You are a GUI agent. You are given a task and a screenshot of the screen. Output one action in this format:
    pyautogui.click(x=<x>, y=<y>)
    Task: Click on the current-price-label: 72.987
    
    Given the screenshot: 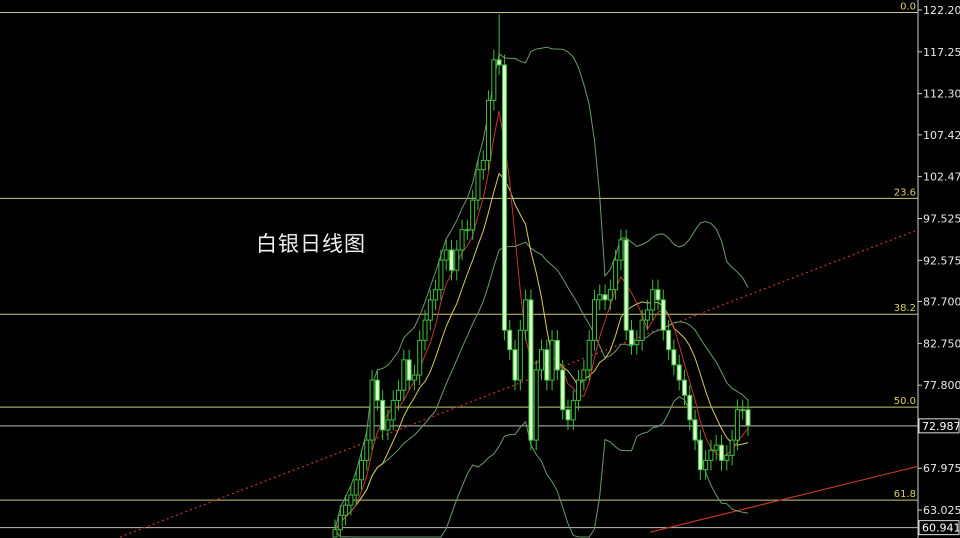 What is the action you would take?
    pyautogui.click(x=941, y=426)
    